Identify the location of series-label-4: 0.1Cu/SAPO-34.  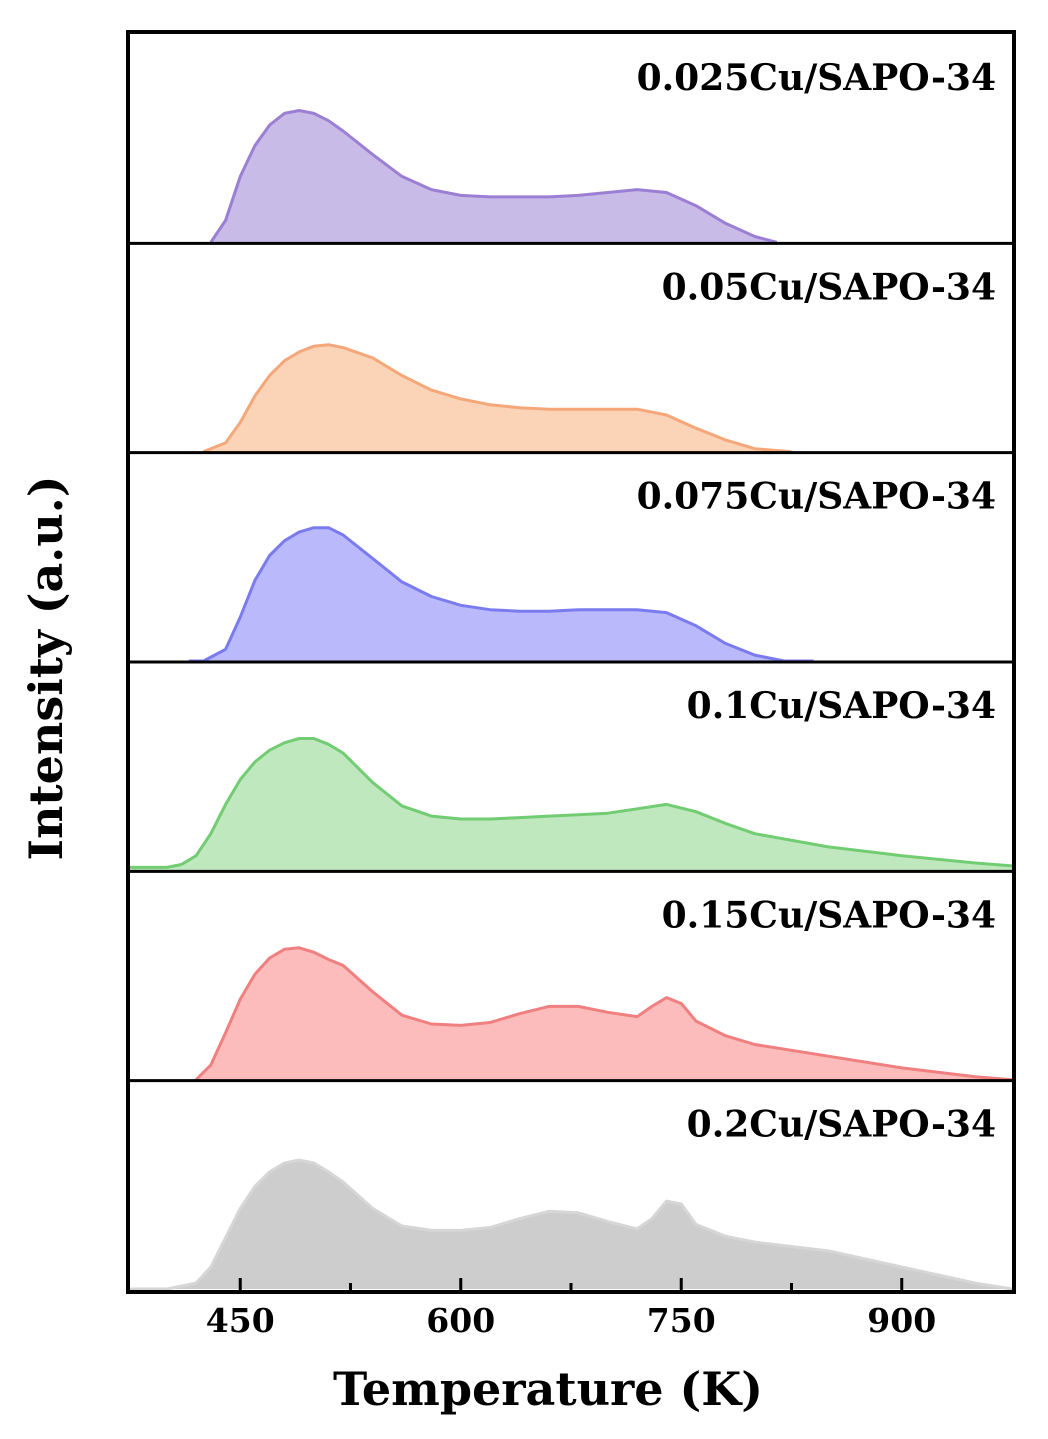
(841, 706).